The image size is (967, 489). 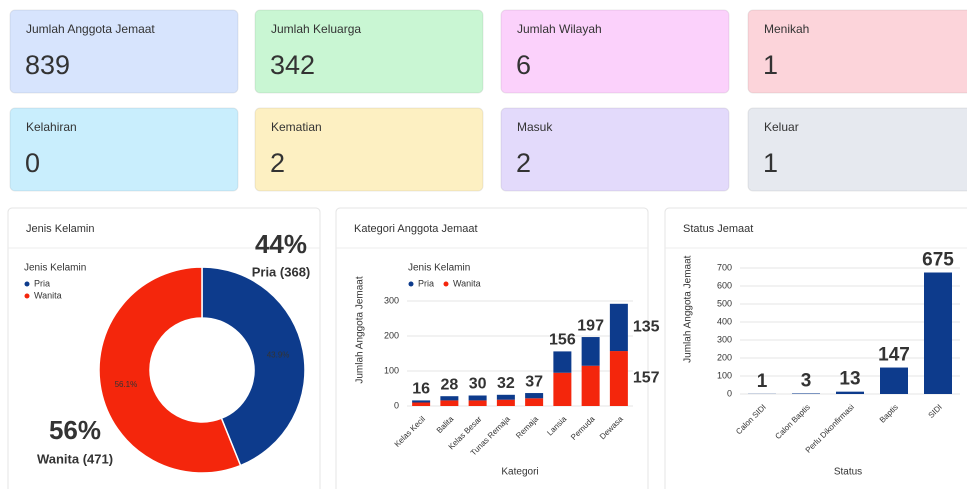 What do you see at coordinates (281, 271) in the screenshot?
I see `annotation: Pria (368)` at bounding box center [281, 271].